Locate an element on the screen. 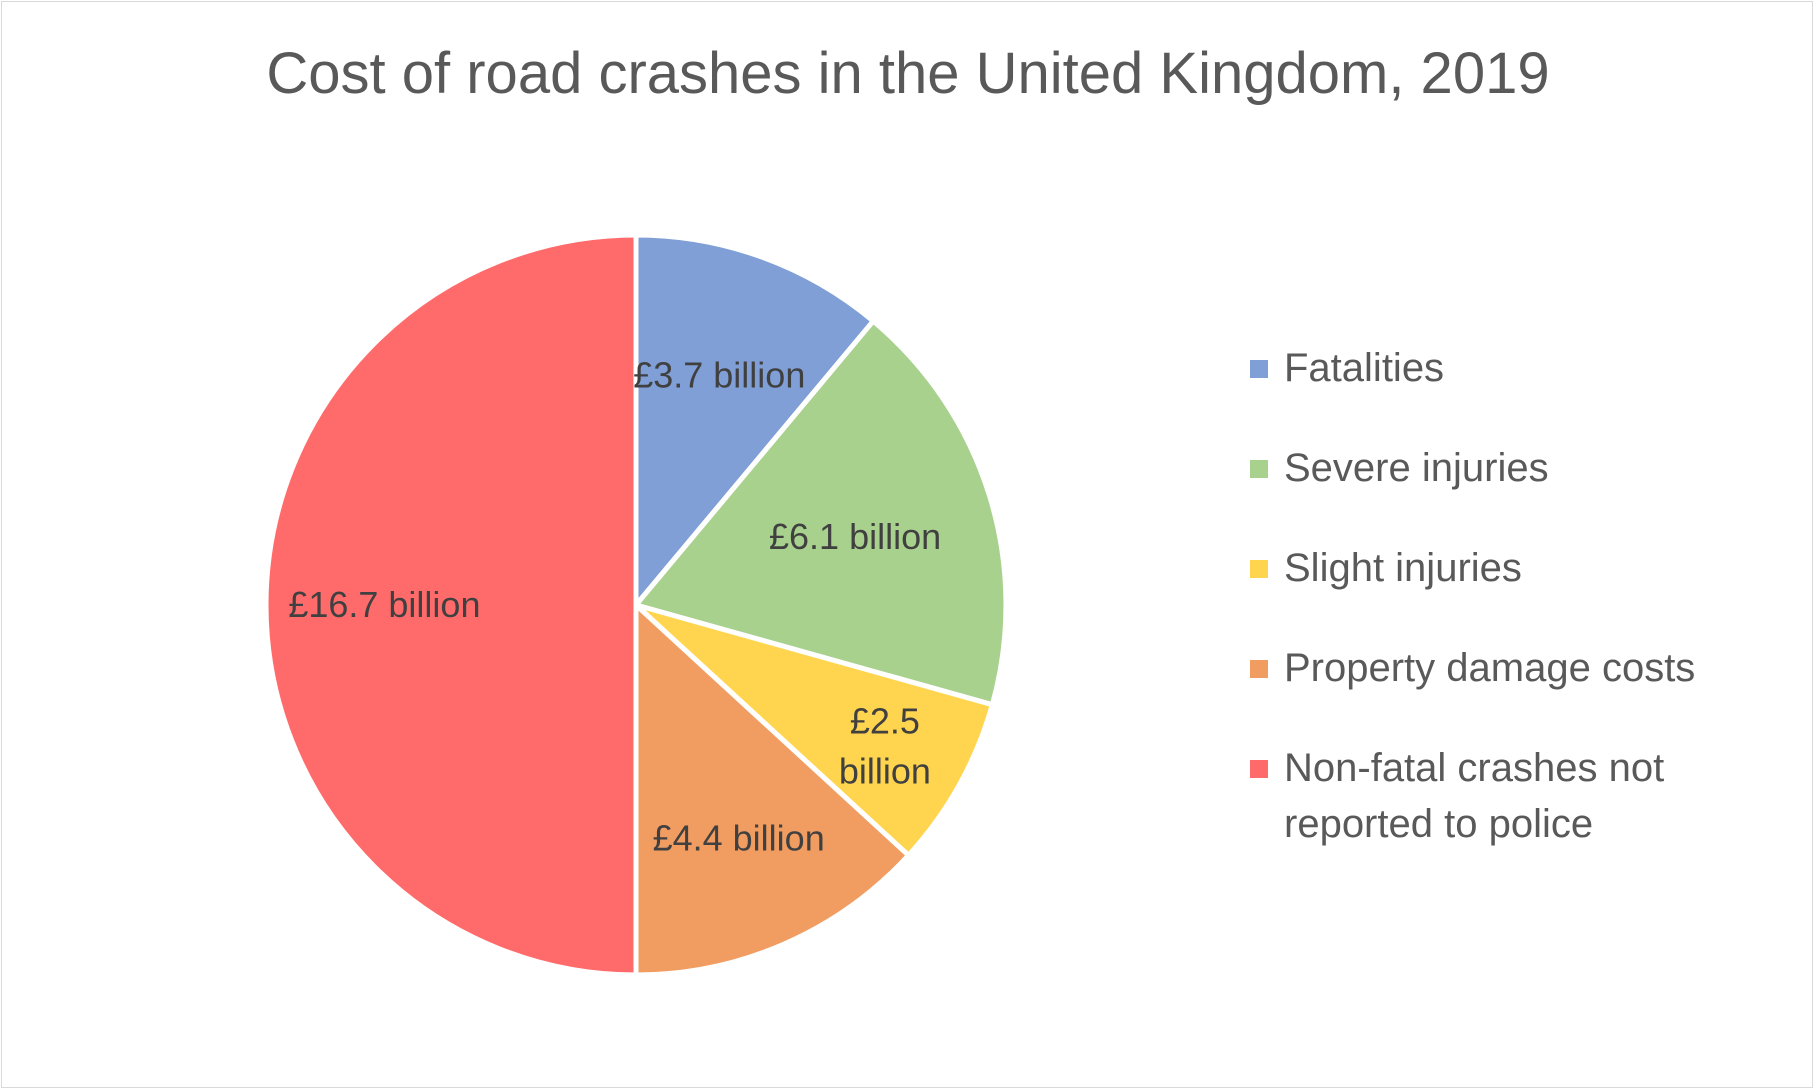 The image size is (1816, 1091). legend-item-fatalities: Fatalities is located at coordinates (1530, 390).